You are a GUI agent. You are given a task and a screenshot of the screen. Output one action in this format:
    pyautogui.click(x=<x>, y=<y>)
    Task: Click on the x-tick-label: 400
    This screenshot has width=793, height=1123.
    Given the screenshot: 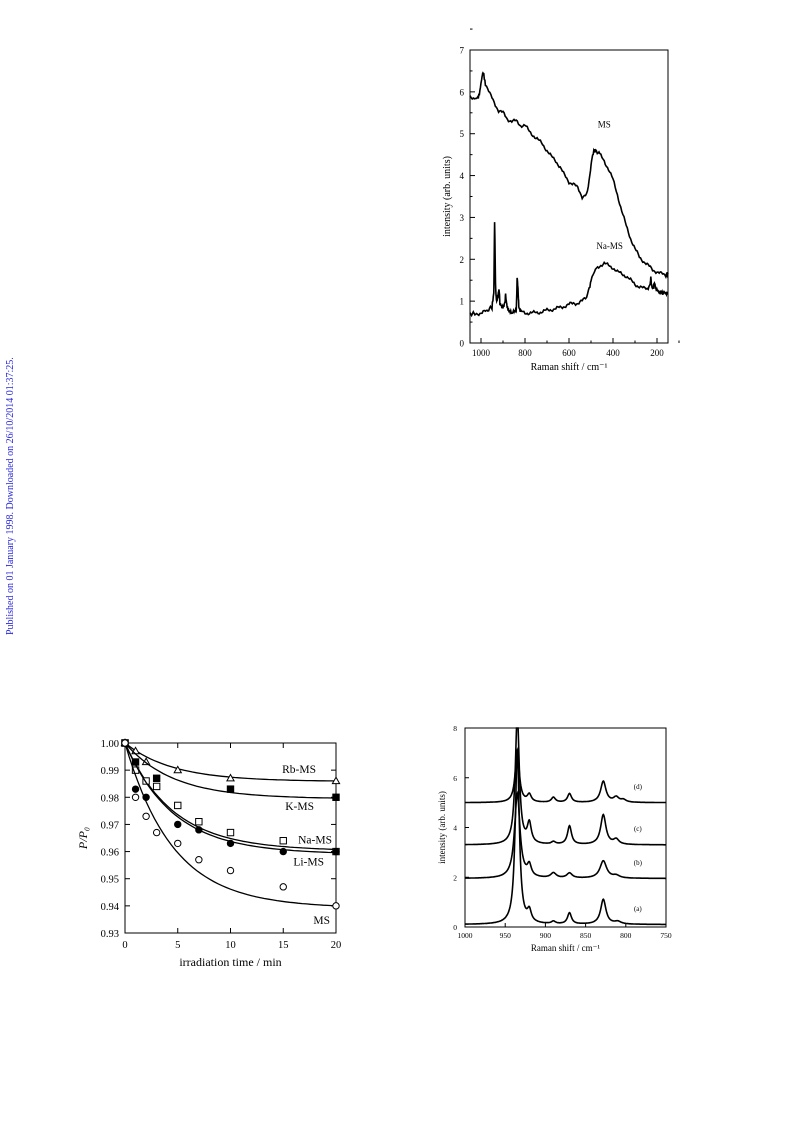 What is the action you would take?
    pyautogui.click(x=613, y=353)
    